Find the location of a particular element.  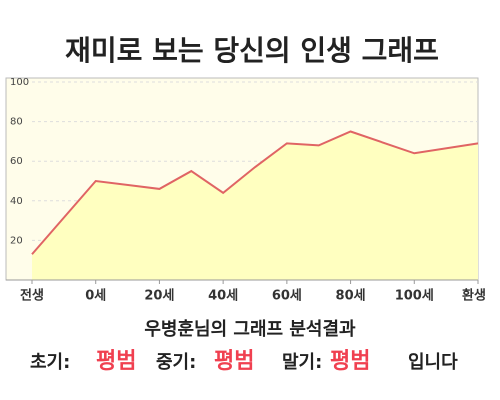

stage-label: 초기: is located at coordinates (50, 362).